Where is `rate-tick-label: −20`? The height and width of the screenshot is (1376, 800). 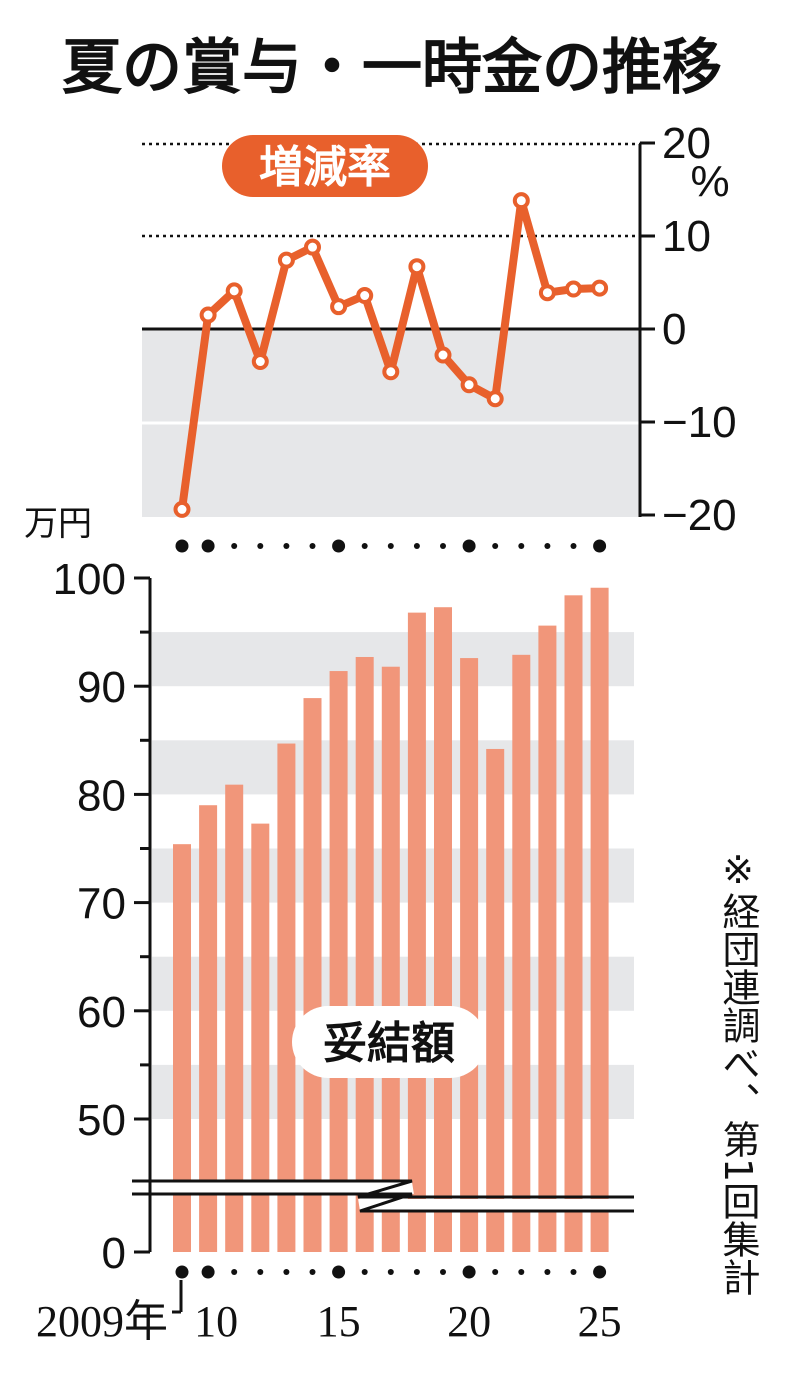 rate-tick-label: −20 is located at coordinates (699, 515).